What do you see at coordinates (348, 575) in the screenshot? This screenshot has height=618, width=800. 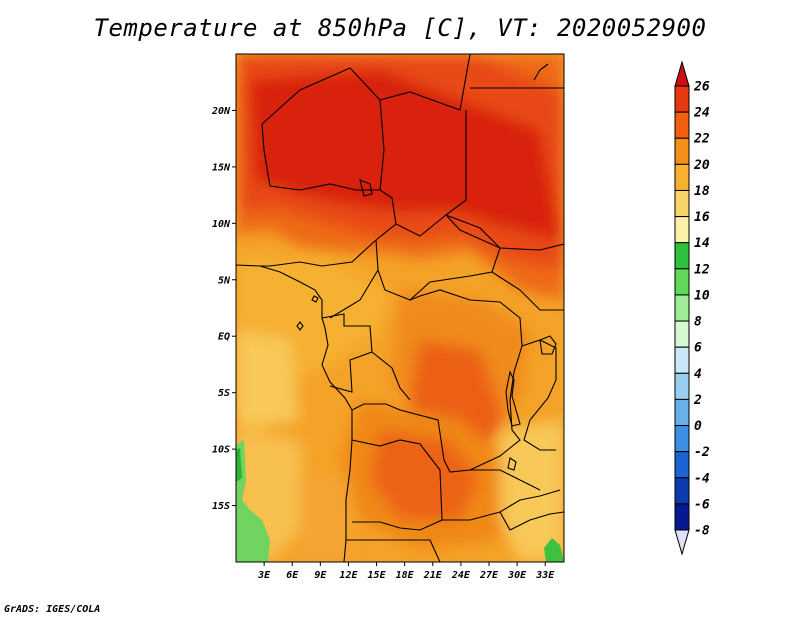 I see `lon-tick-label: 12E` at bounding box center [348, 575].